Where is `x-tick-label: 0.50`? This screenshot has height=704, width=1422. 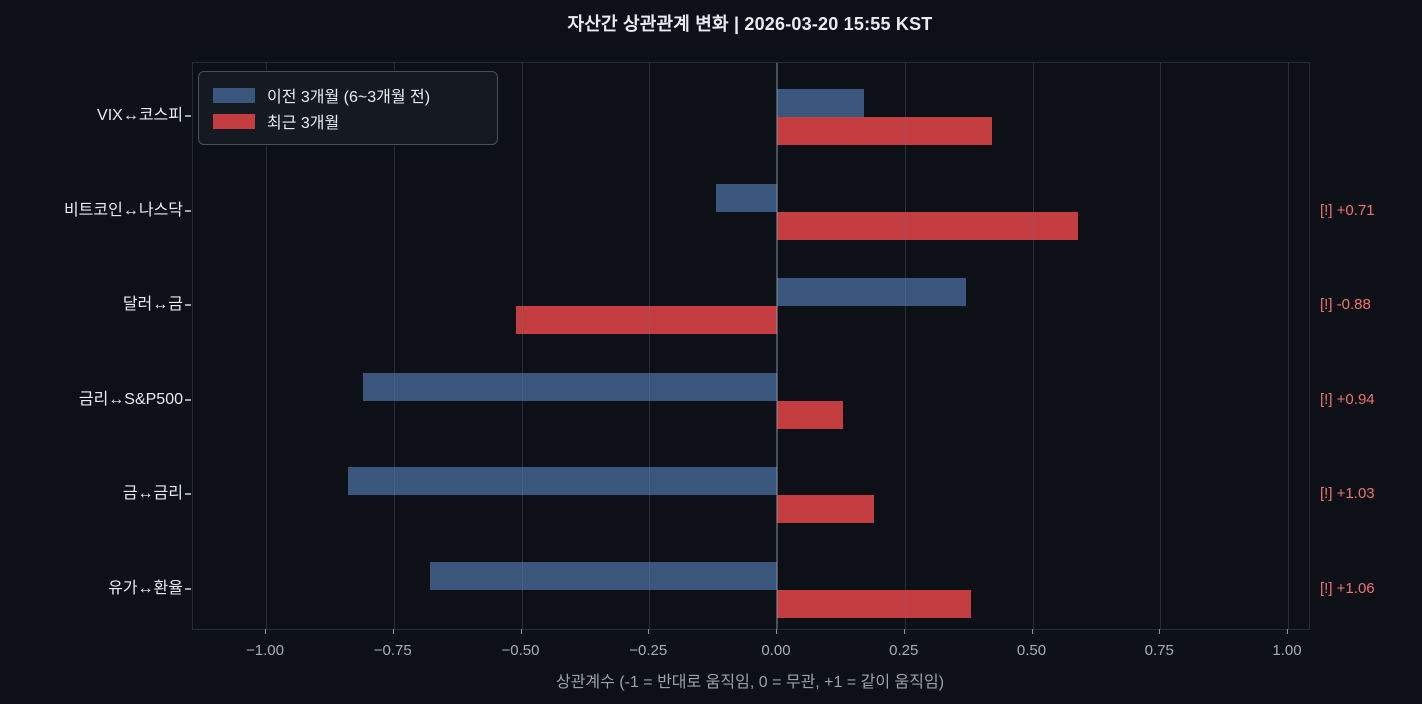
x-tick-label: 0.50 is located at coordinates (1031, 650).